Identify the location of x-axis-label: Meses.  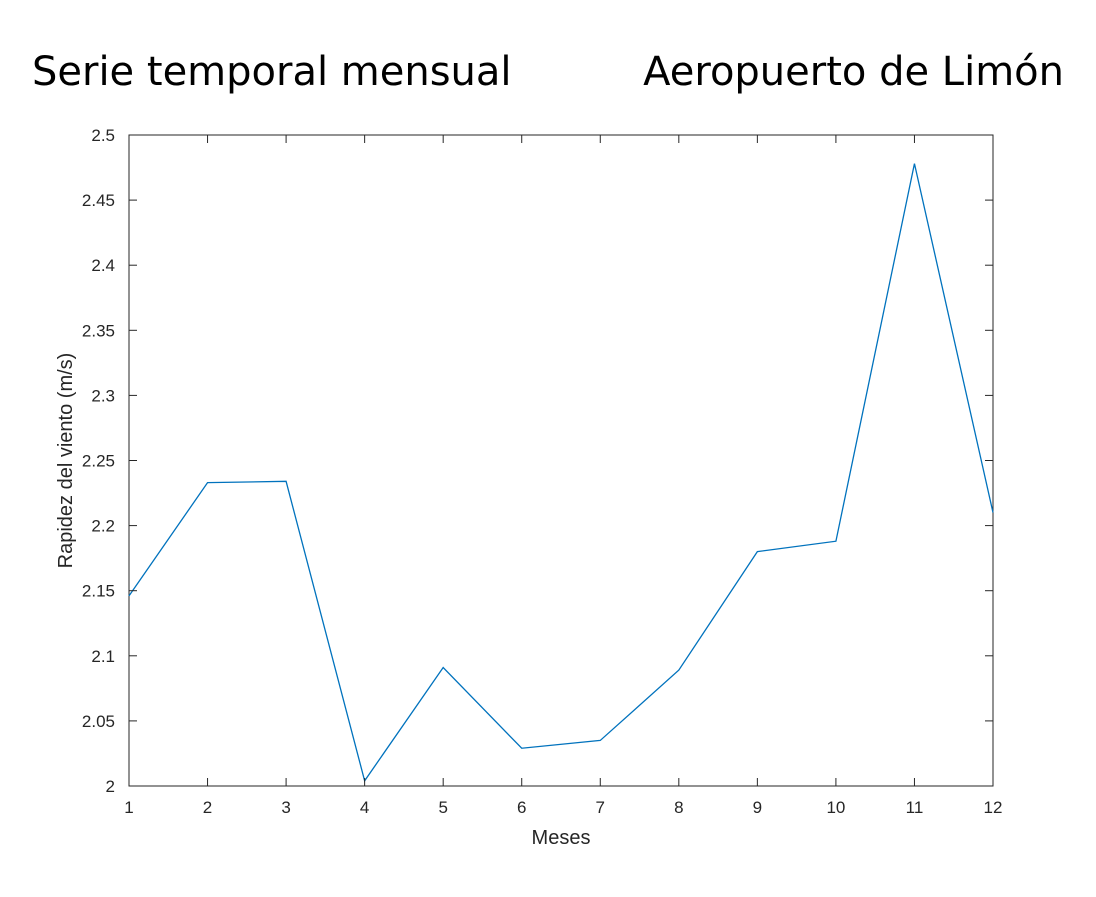
(561, 838).